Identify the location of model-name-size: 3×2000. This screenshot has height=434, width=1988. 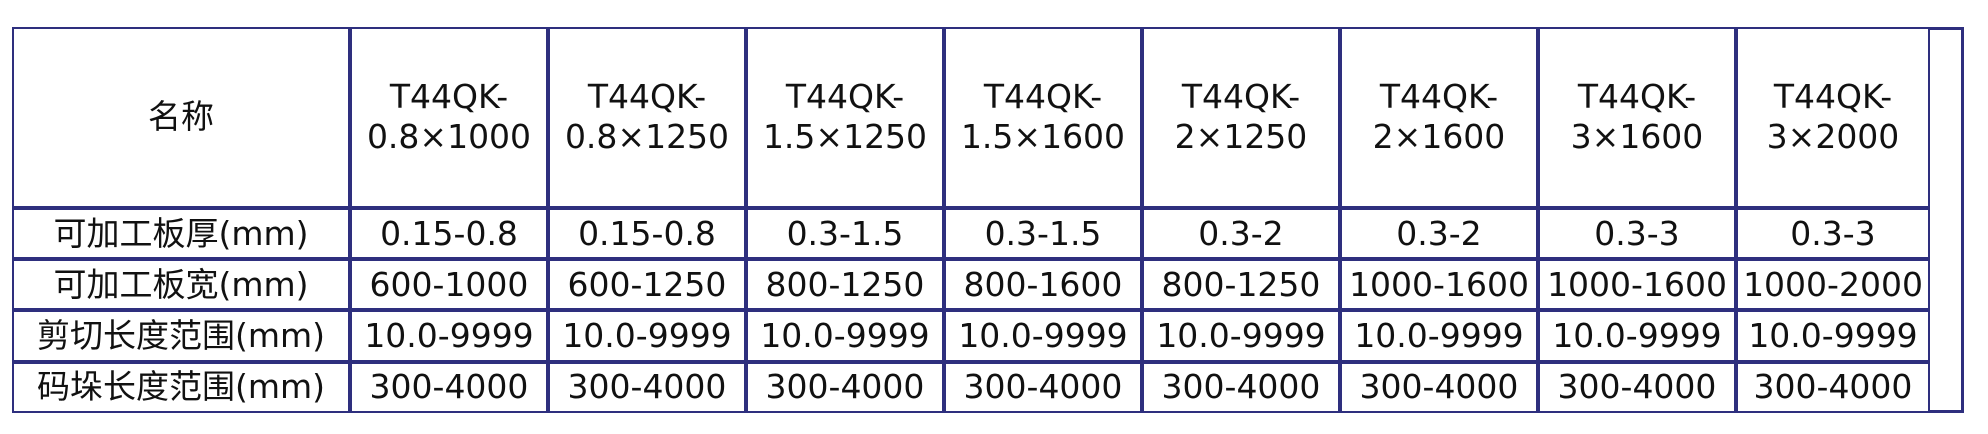
(1833, 137).